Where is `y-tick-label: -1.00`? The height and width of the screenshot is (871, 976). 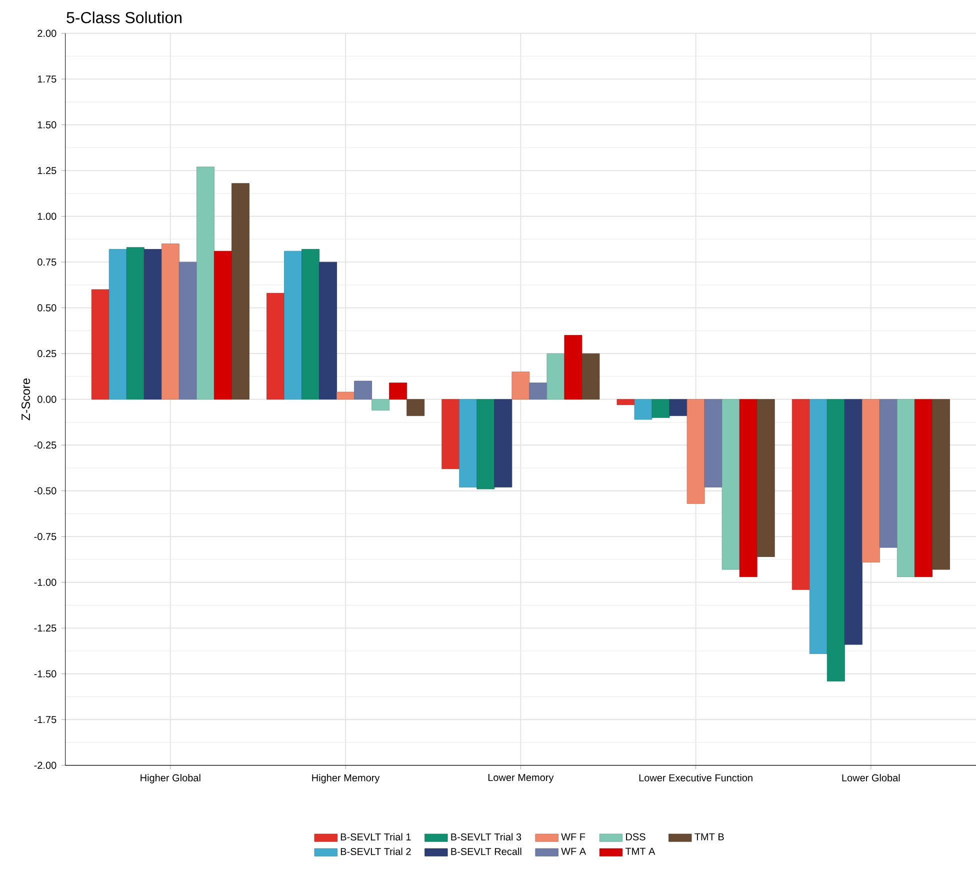
y-tick-label: -1.00 is located at coordinates (45, 582).